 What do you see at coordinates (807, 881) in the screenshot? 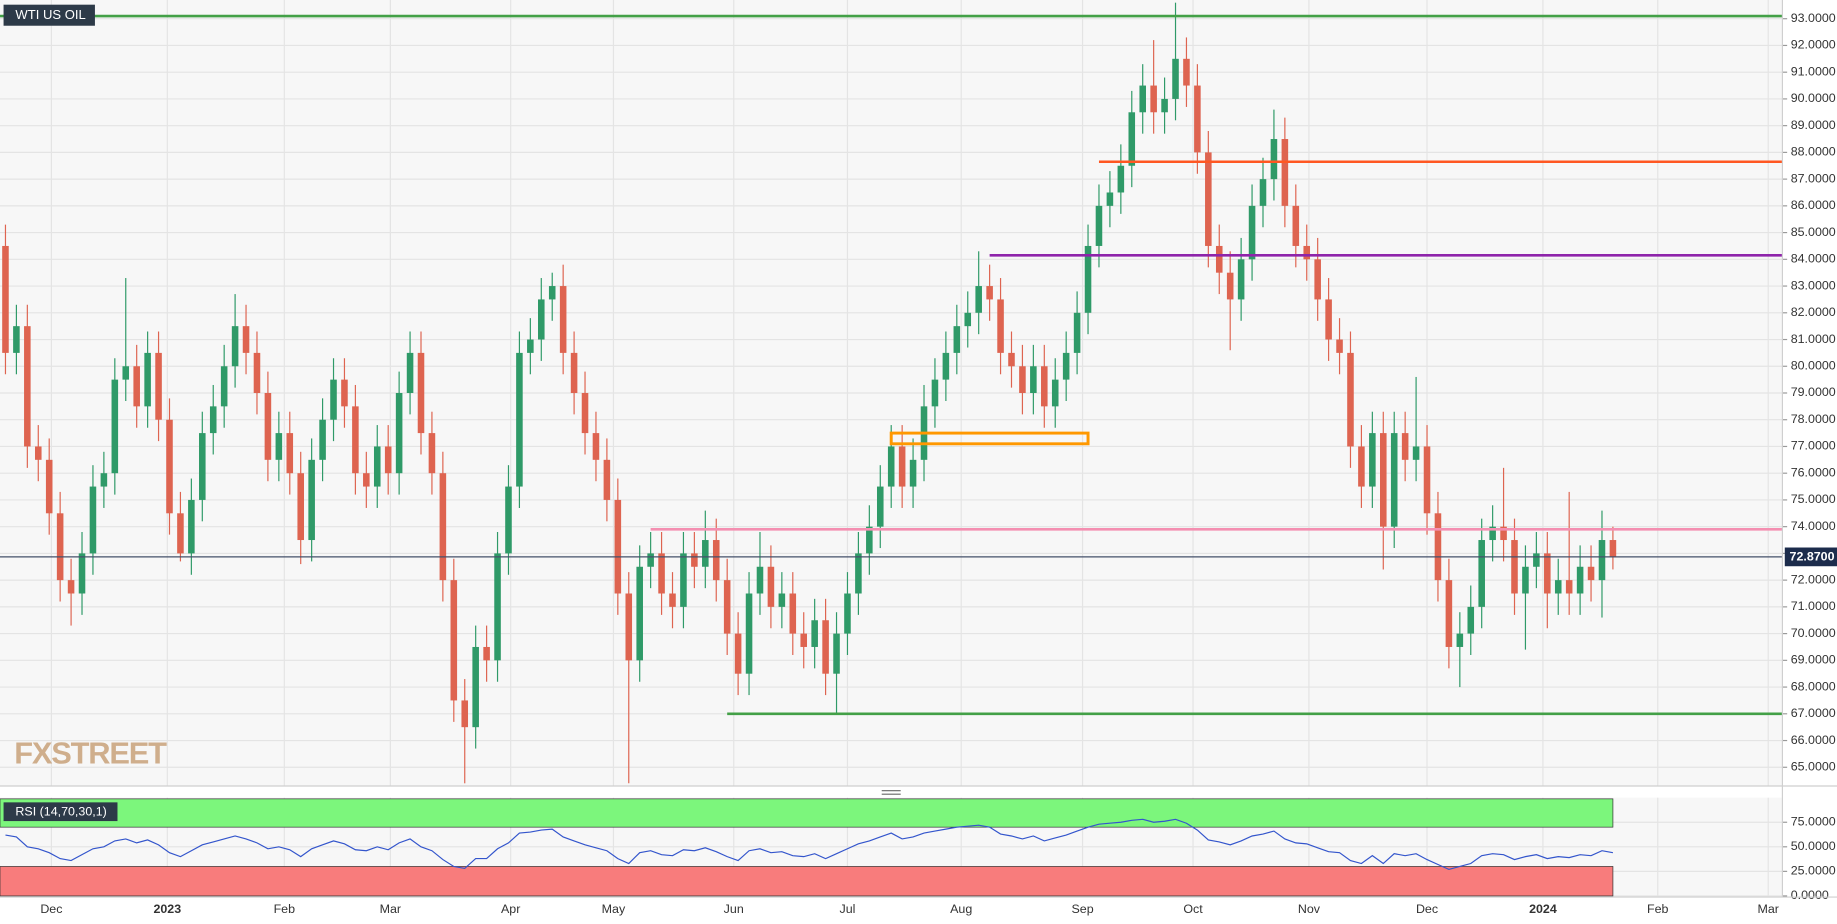
I see `oversold-band` at bounding box center [807, 881].